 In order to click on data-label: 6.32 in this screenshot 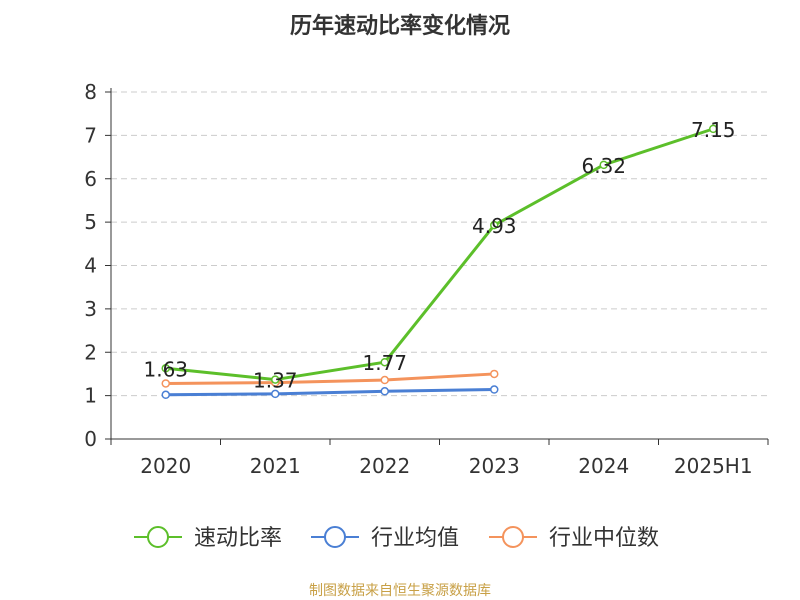, I will do `click(603, 166)`.